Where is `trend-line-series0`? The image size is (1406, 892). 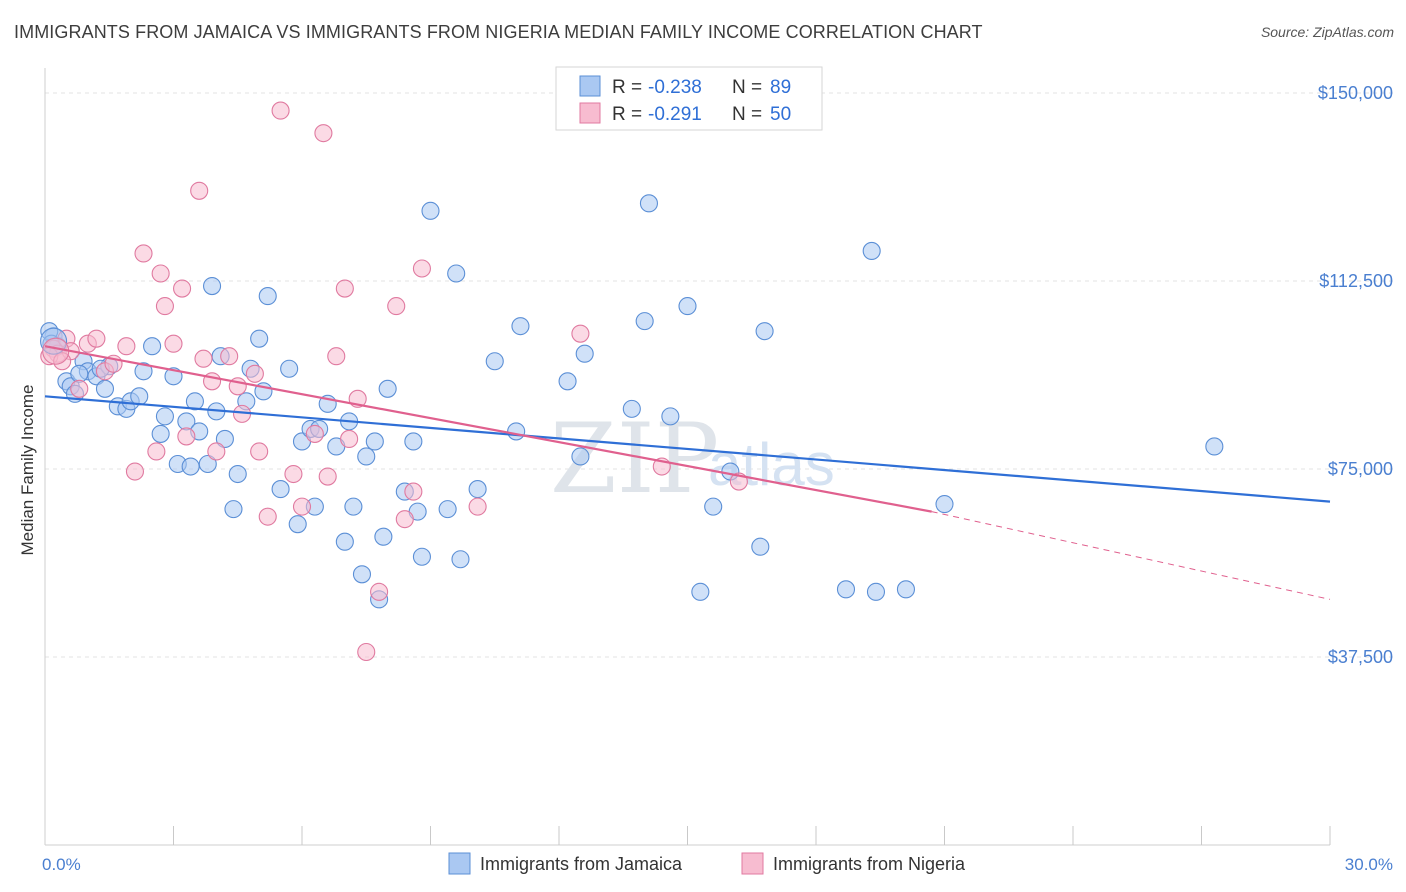 trend-line-series0 is located at coordinates (687, 449).